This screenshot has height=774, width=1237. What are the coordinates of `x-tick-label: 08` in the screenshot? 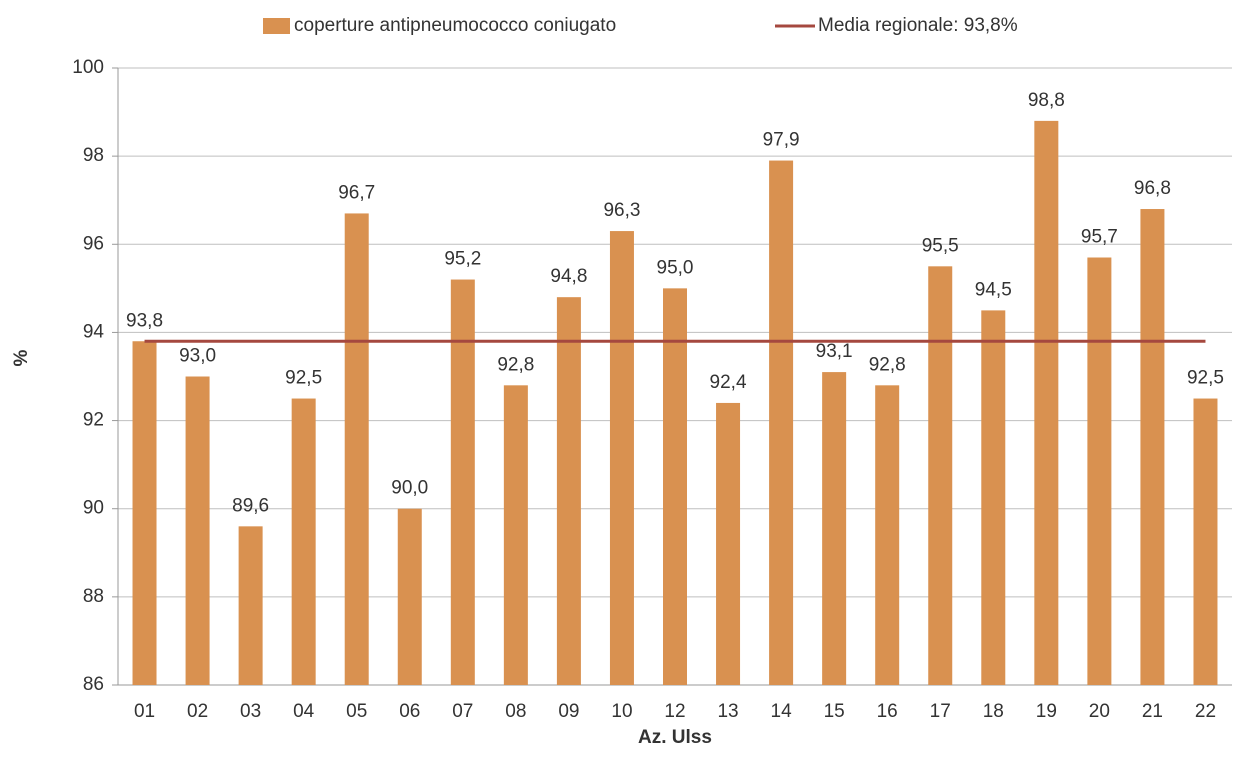 It's located at (515, 711).